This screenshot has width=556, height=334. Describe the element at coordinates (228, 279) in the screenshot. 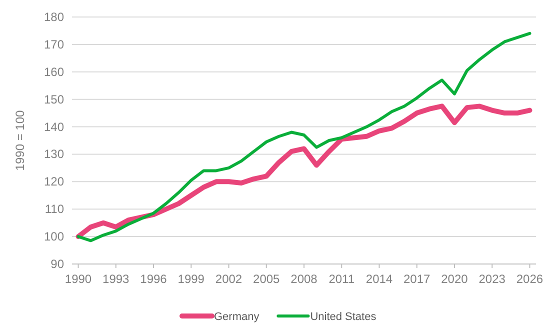

I see `x-tick-label: 2002` at that location.